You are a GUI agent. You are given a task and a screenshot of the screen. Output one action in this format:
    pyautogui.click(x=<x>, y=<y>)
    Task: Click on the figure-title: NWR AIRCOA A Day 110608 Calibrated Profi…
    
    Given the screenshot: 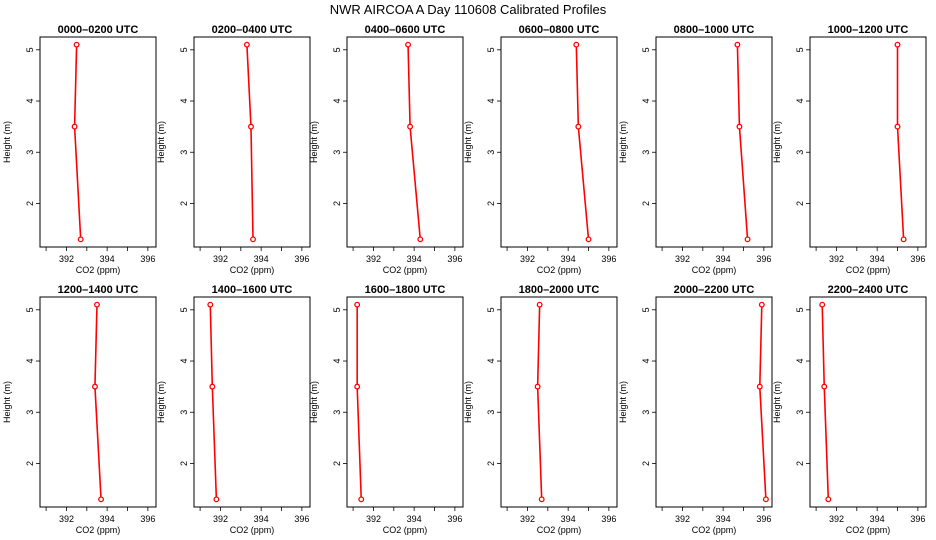 What is the action you would take?
    pyautogui.click(x=468, y=9)
    